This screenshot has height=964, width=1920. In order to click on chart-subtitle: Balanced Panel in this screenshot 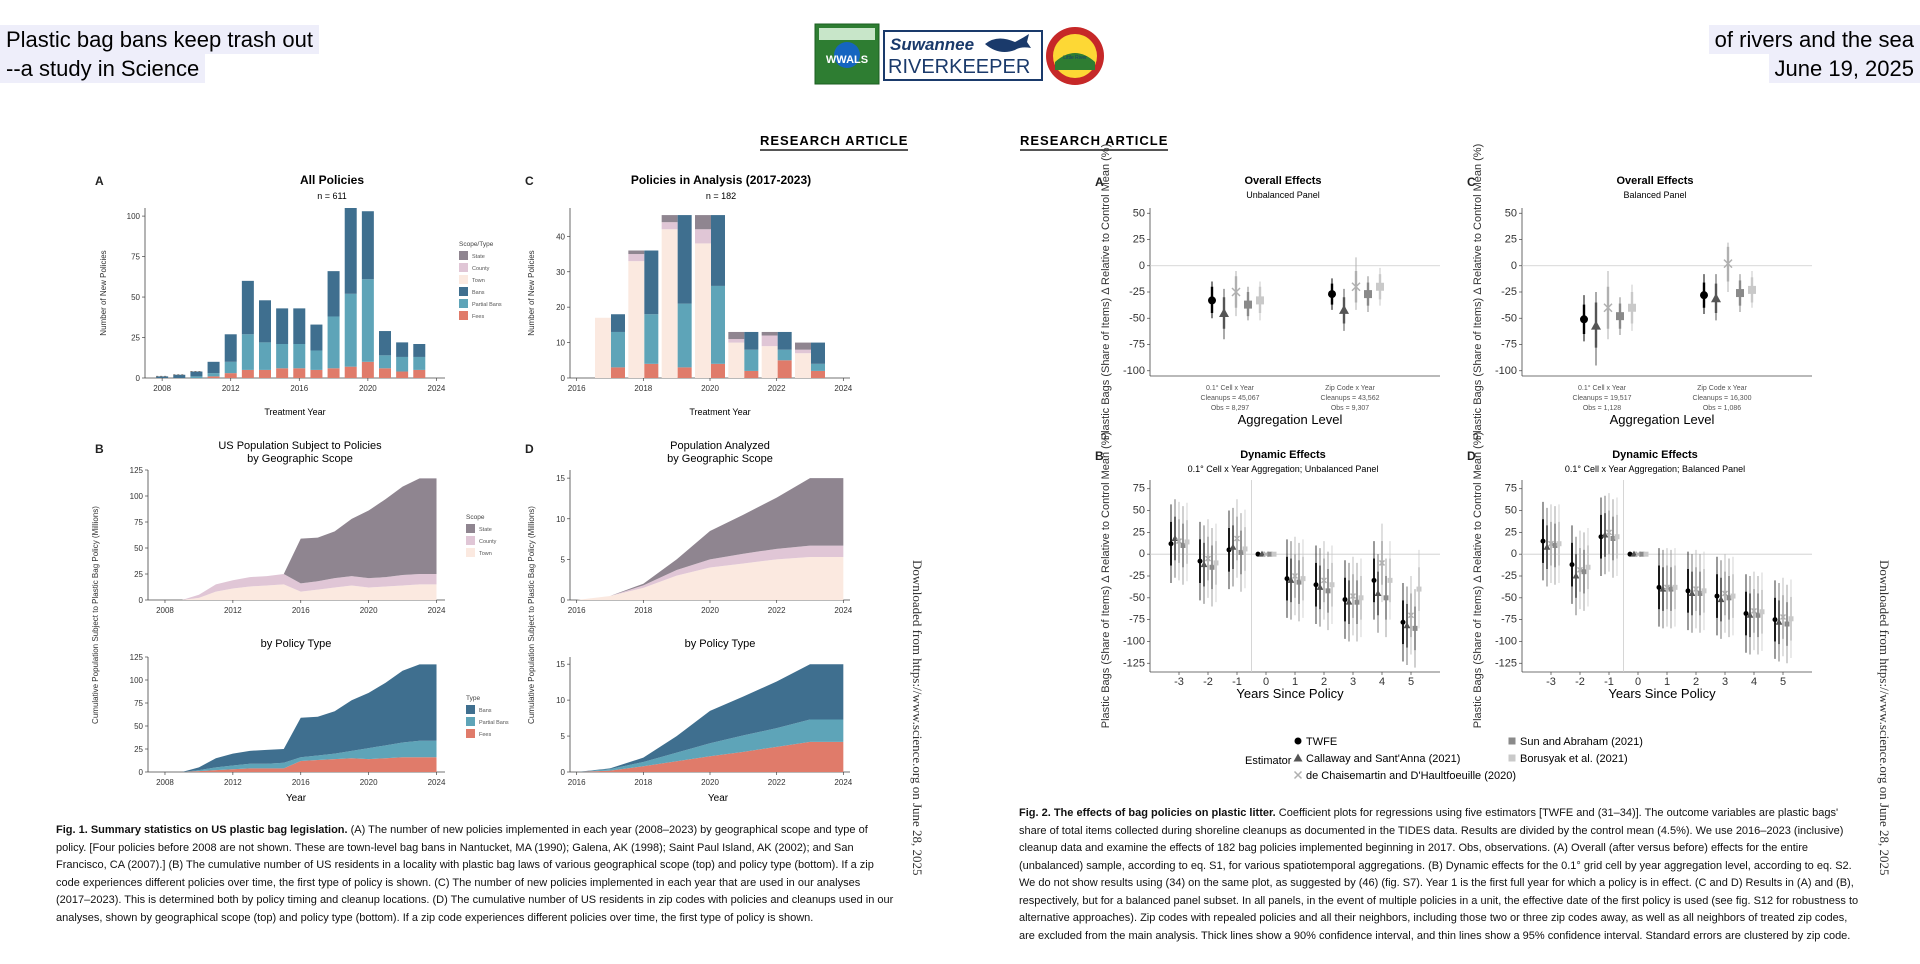, I will do `click(1654, 195)`.